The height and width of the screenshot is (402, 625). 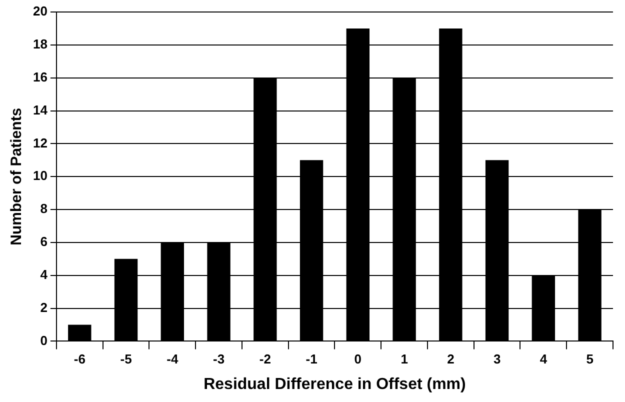 I want to click on y-tick-label: 4, so click(x=44, y=274).